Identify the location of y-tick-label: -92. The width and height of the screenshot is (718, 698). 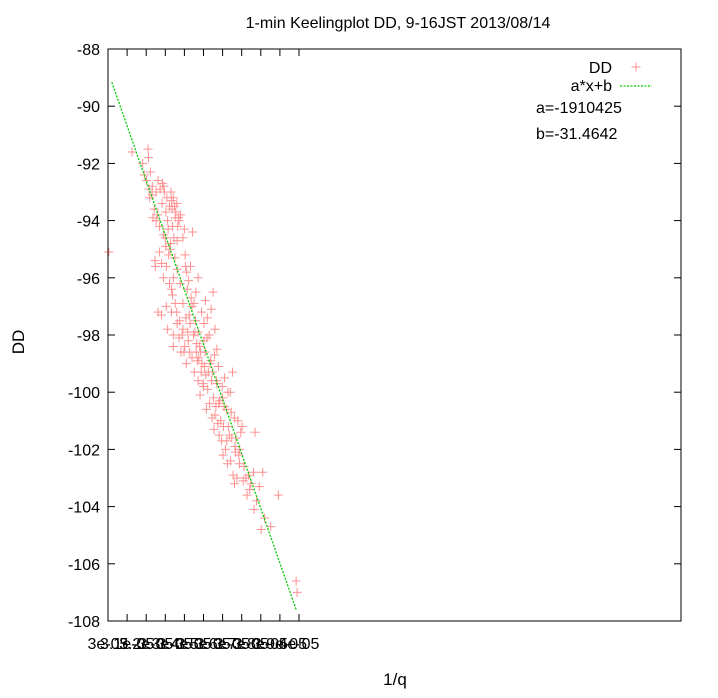
(88, 164).